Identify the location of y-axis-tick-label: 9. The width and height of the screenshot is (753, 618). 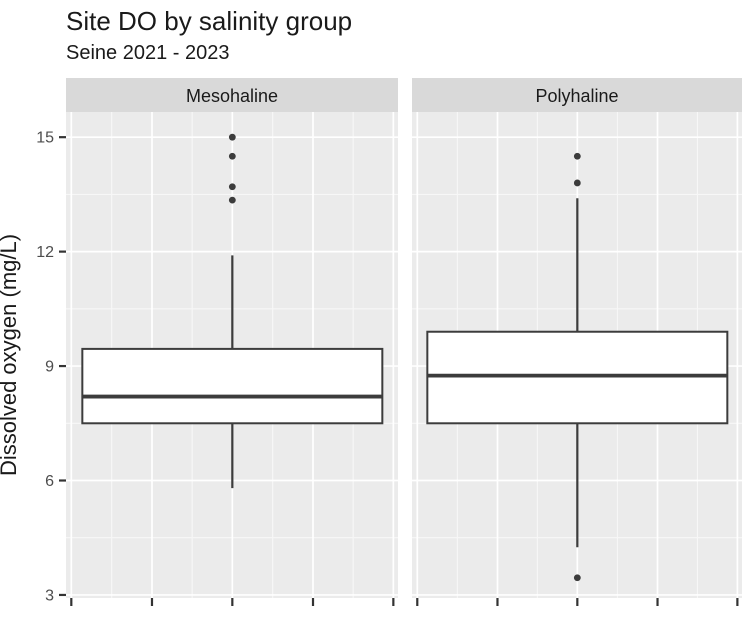
(49, 367).